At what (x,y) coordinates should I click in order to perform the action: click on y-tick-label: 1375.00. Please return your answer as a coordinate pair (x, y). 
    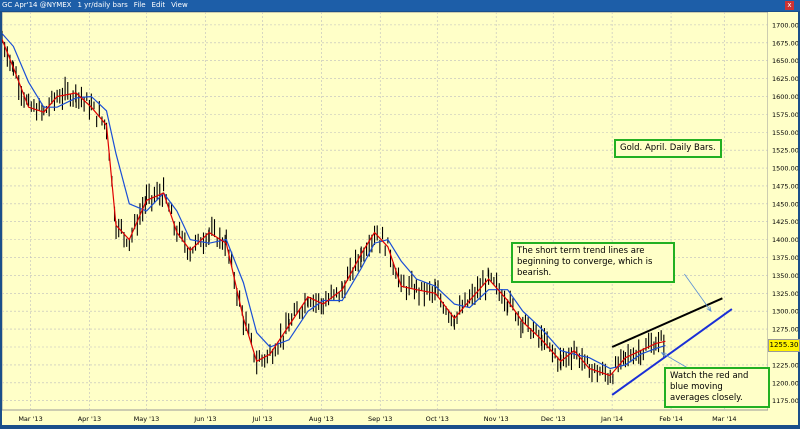
    Looking at the image, I should click on (785, 258).